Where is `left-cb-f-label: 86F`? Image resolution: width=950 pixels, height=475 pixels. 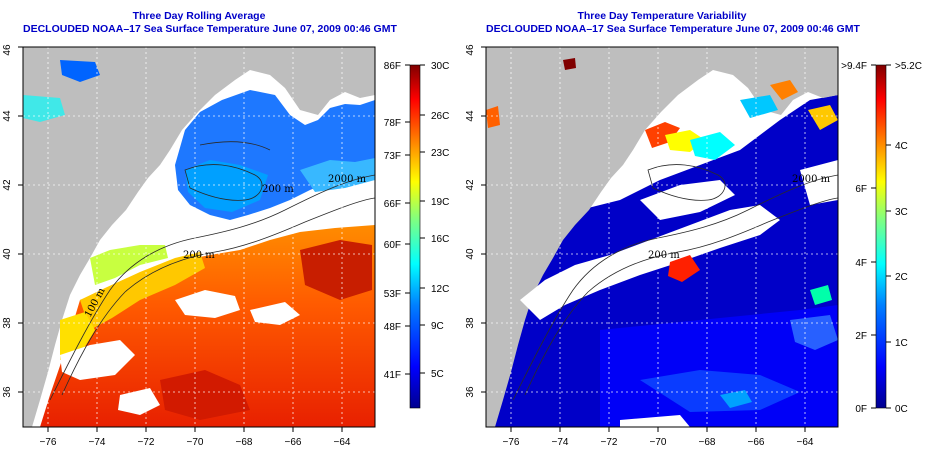
left-cb-f-label: 86F is located at coordinates (392, 66).